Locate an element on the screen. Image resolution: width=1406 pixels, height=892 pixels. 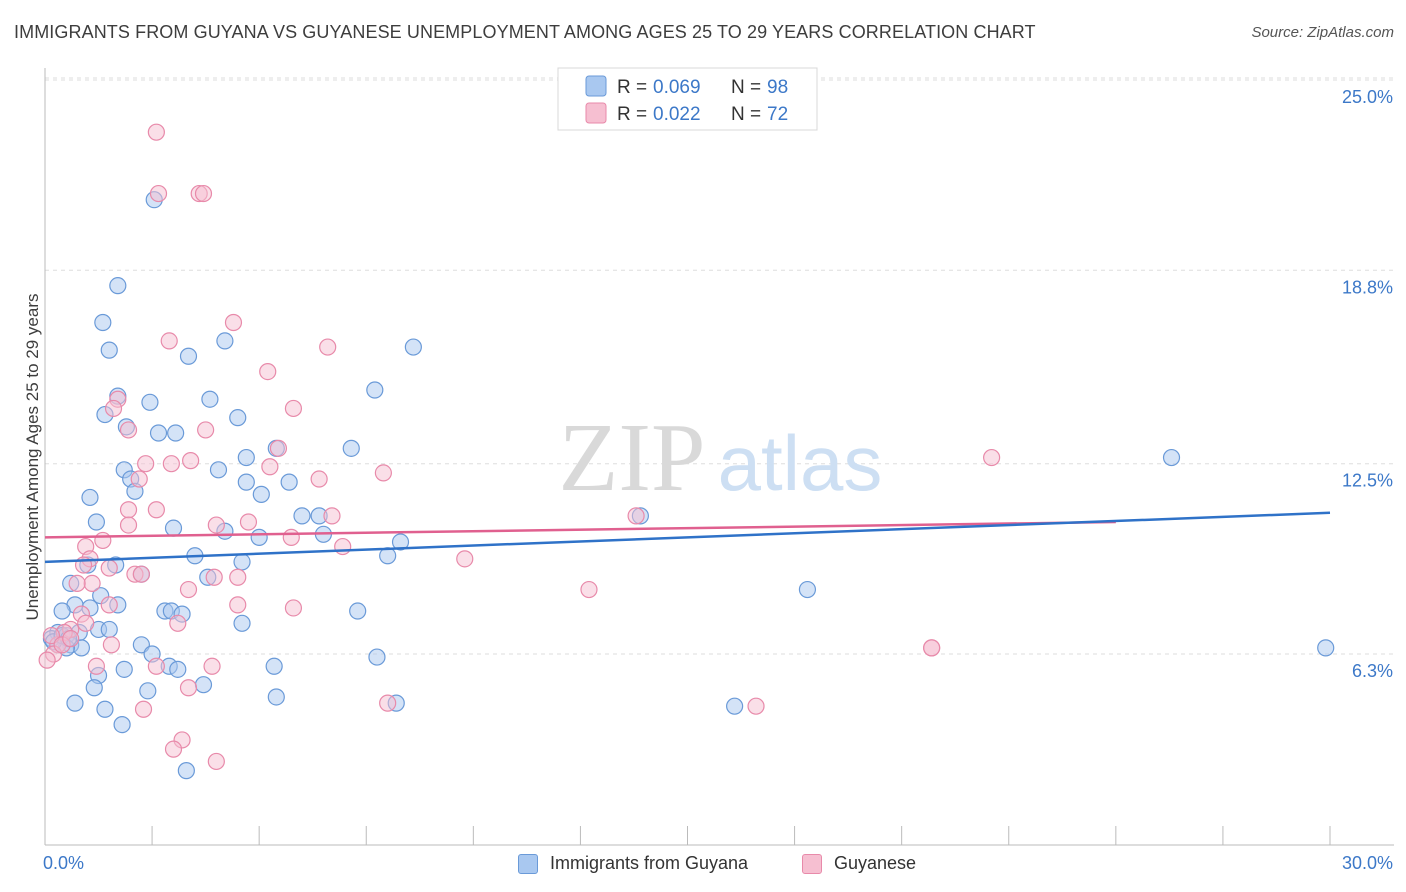
legend-n-label: N = is located at coordinates (746, 114).